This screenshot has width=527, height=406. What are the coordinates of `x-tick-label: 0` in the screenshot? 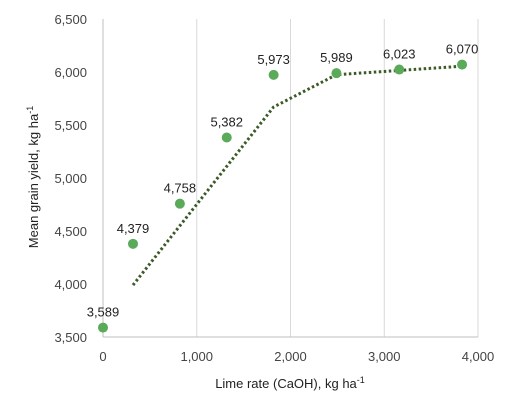 It's located at (102, 356).